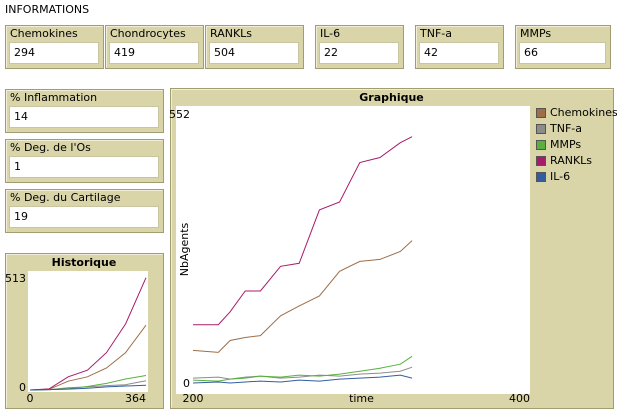 The image size is (617, 413). Describe the element at coordinates (560, 176) in the screenshot. I see `legend-label: IL-6` at that location.